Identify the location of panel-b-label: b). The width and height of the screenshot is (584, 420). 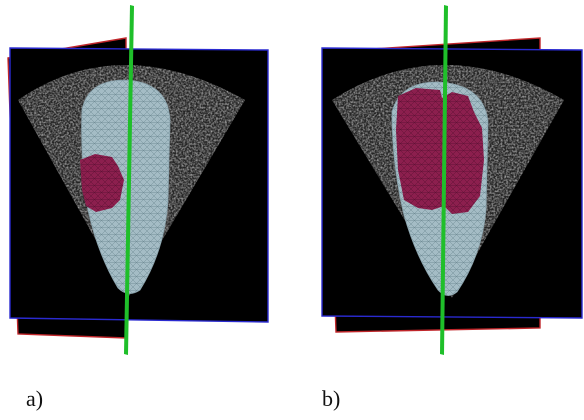
(331, 398).